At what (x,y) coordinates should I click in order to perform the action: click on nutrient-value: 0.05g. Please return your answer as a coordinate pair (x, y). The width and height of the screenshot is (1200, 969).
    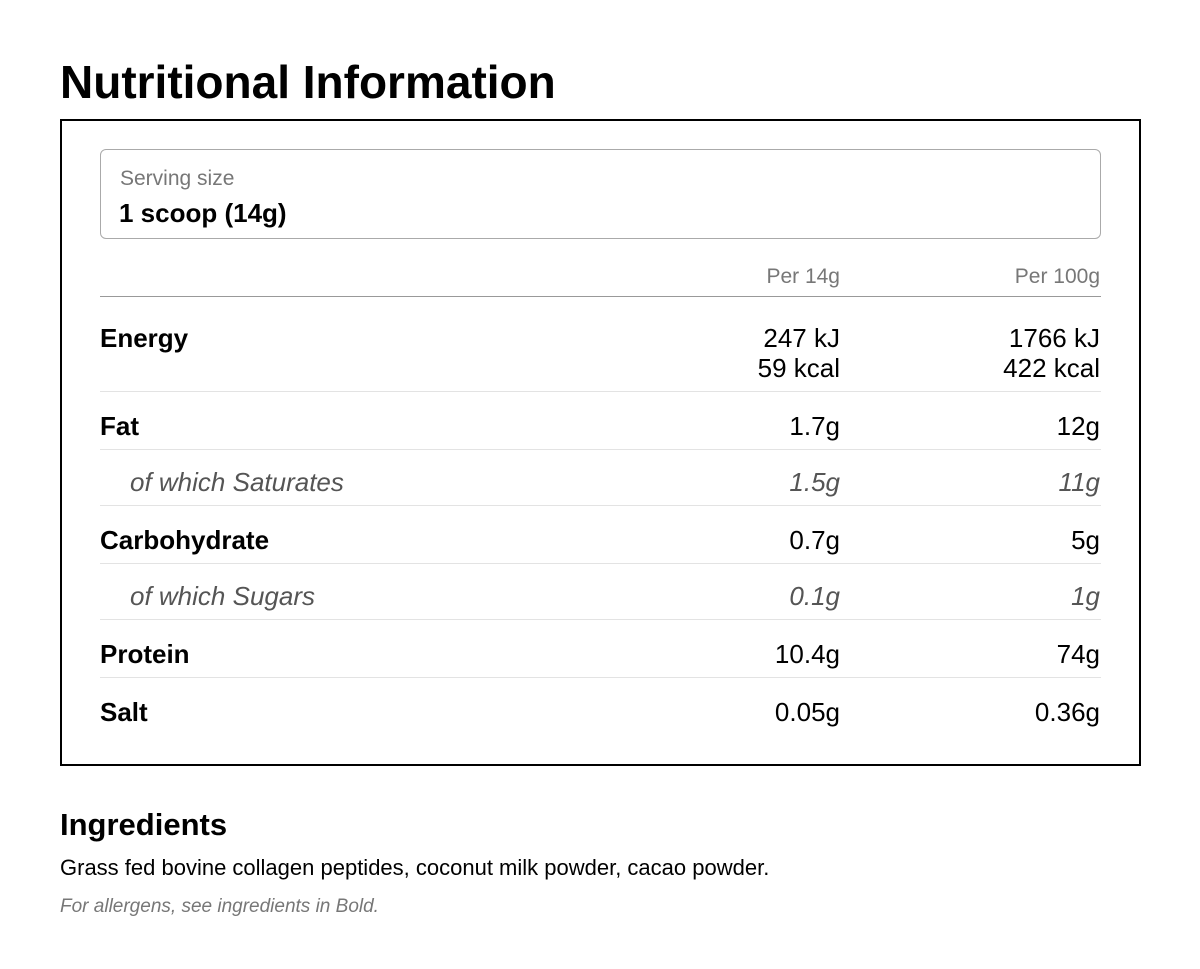
    Looking at the image, I should click on (807, 712).